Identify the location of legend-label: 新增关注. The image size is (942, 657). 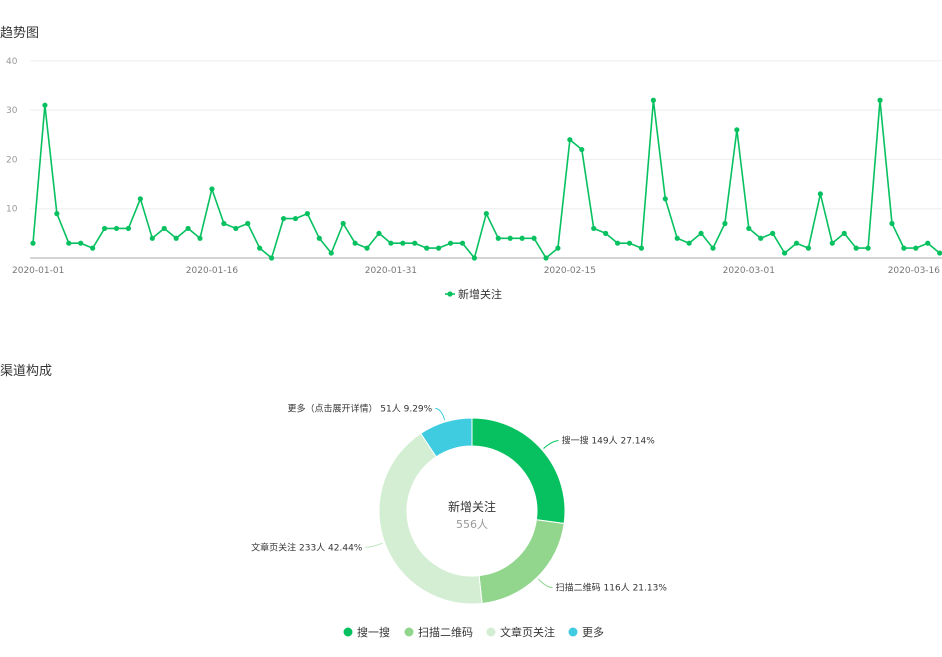
(480, 294).